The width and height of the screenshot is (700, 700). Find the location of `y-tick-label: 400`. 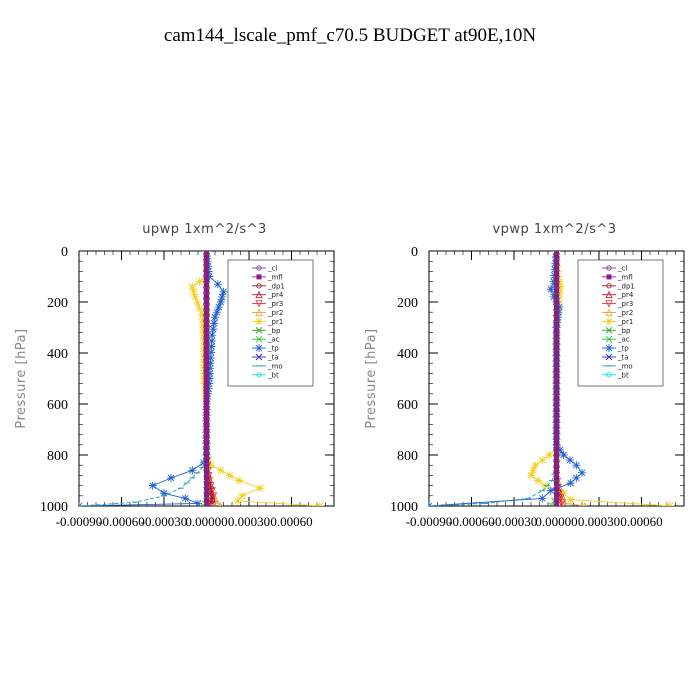

y-tick-label: 400 is located at coordinates (407, 354).